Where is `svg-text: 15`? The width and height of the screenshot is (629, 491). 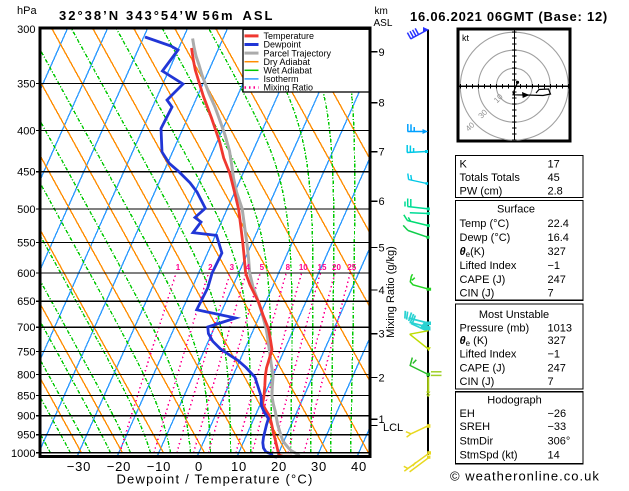 svg-text: 15 is located at coordinates (322, 267).